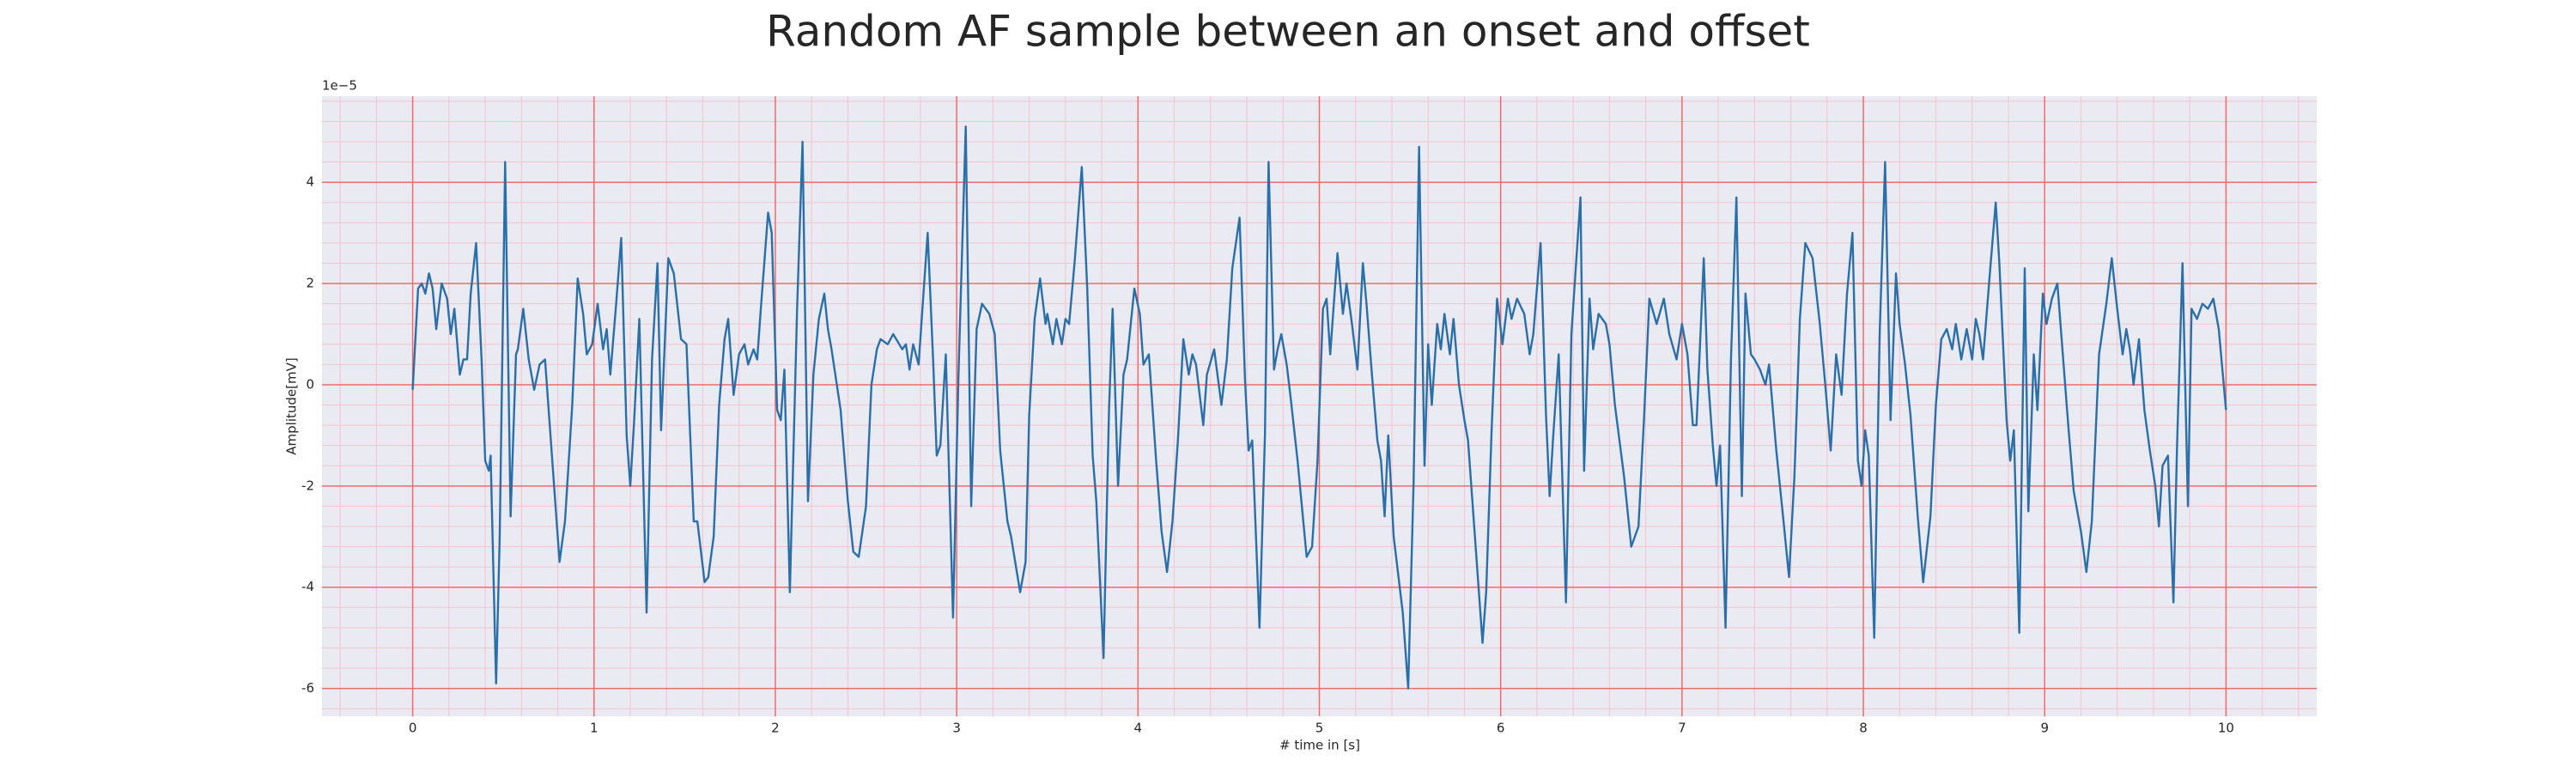 The height and width of the screenshot is (773, 2576). Describe the element at coordinates (307, 586) in the screenshot. I see `y-tick-label: -4` at that location.